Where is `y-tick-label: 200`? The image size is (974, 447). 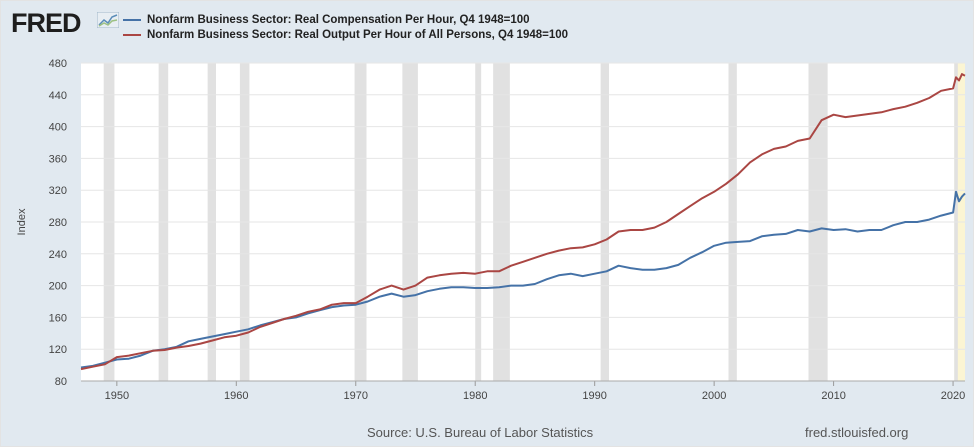 y-tick-label: 200 is located at coordinates (58, 287).